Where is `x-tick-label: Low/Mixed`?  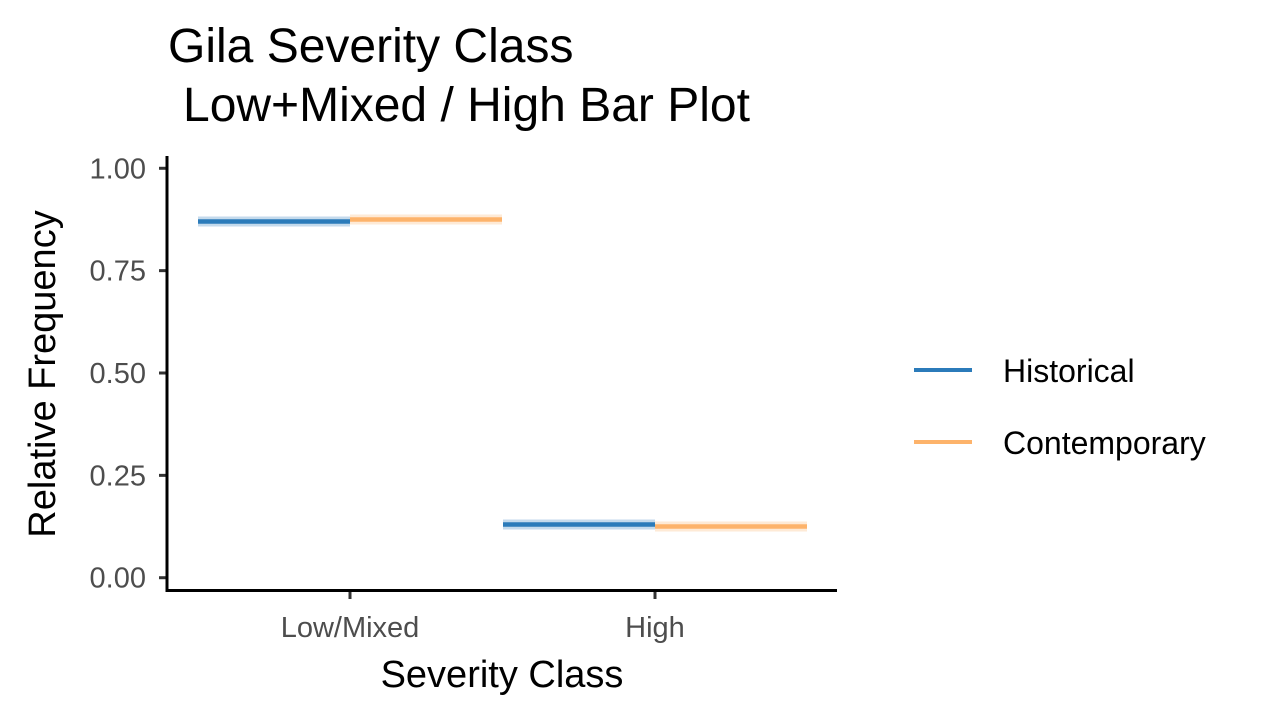
x-tick-label: Low/Mixed is located at coordinates (350, 628).